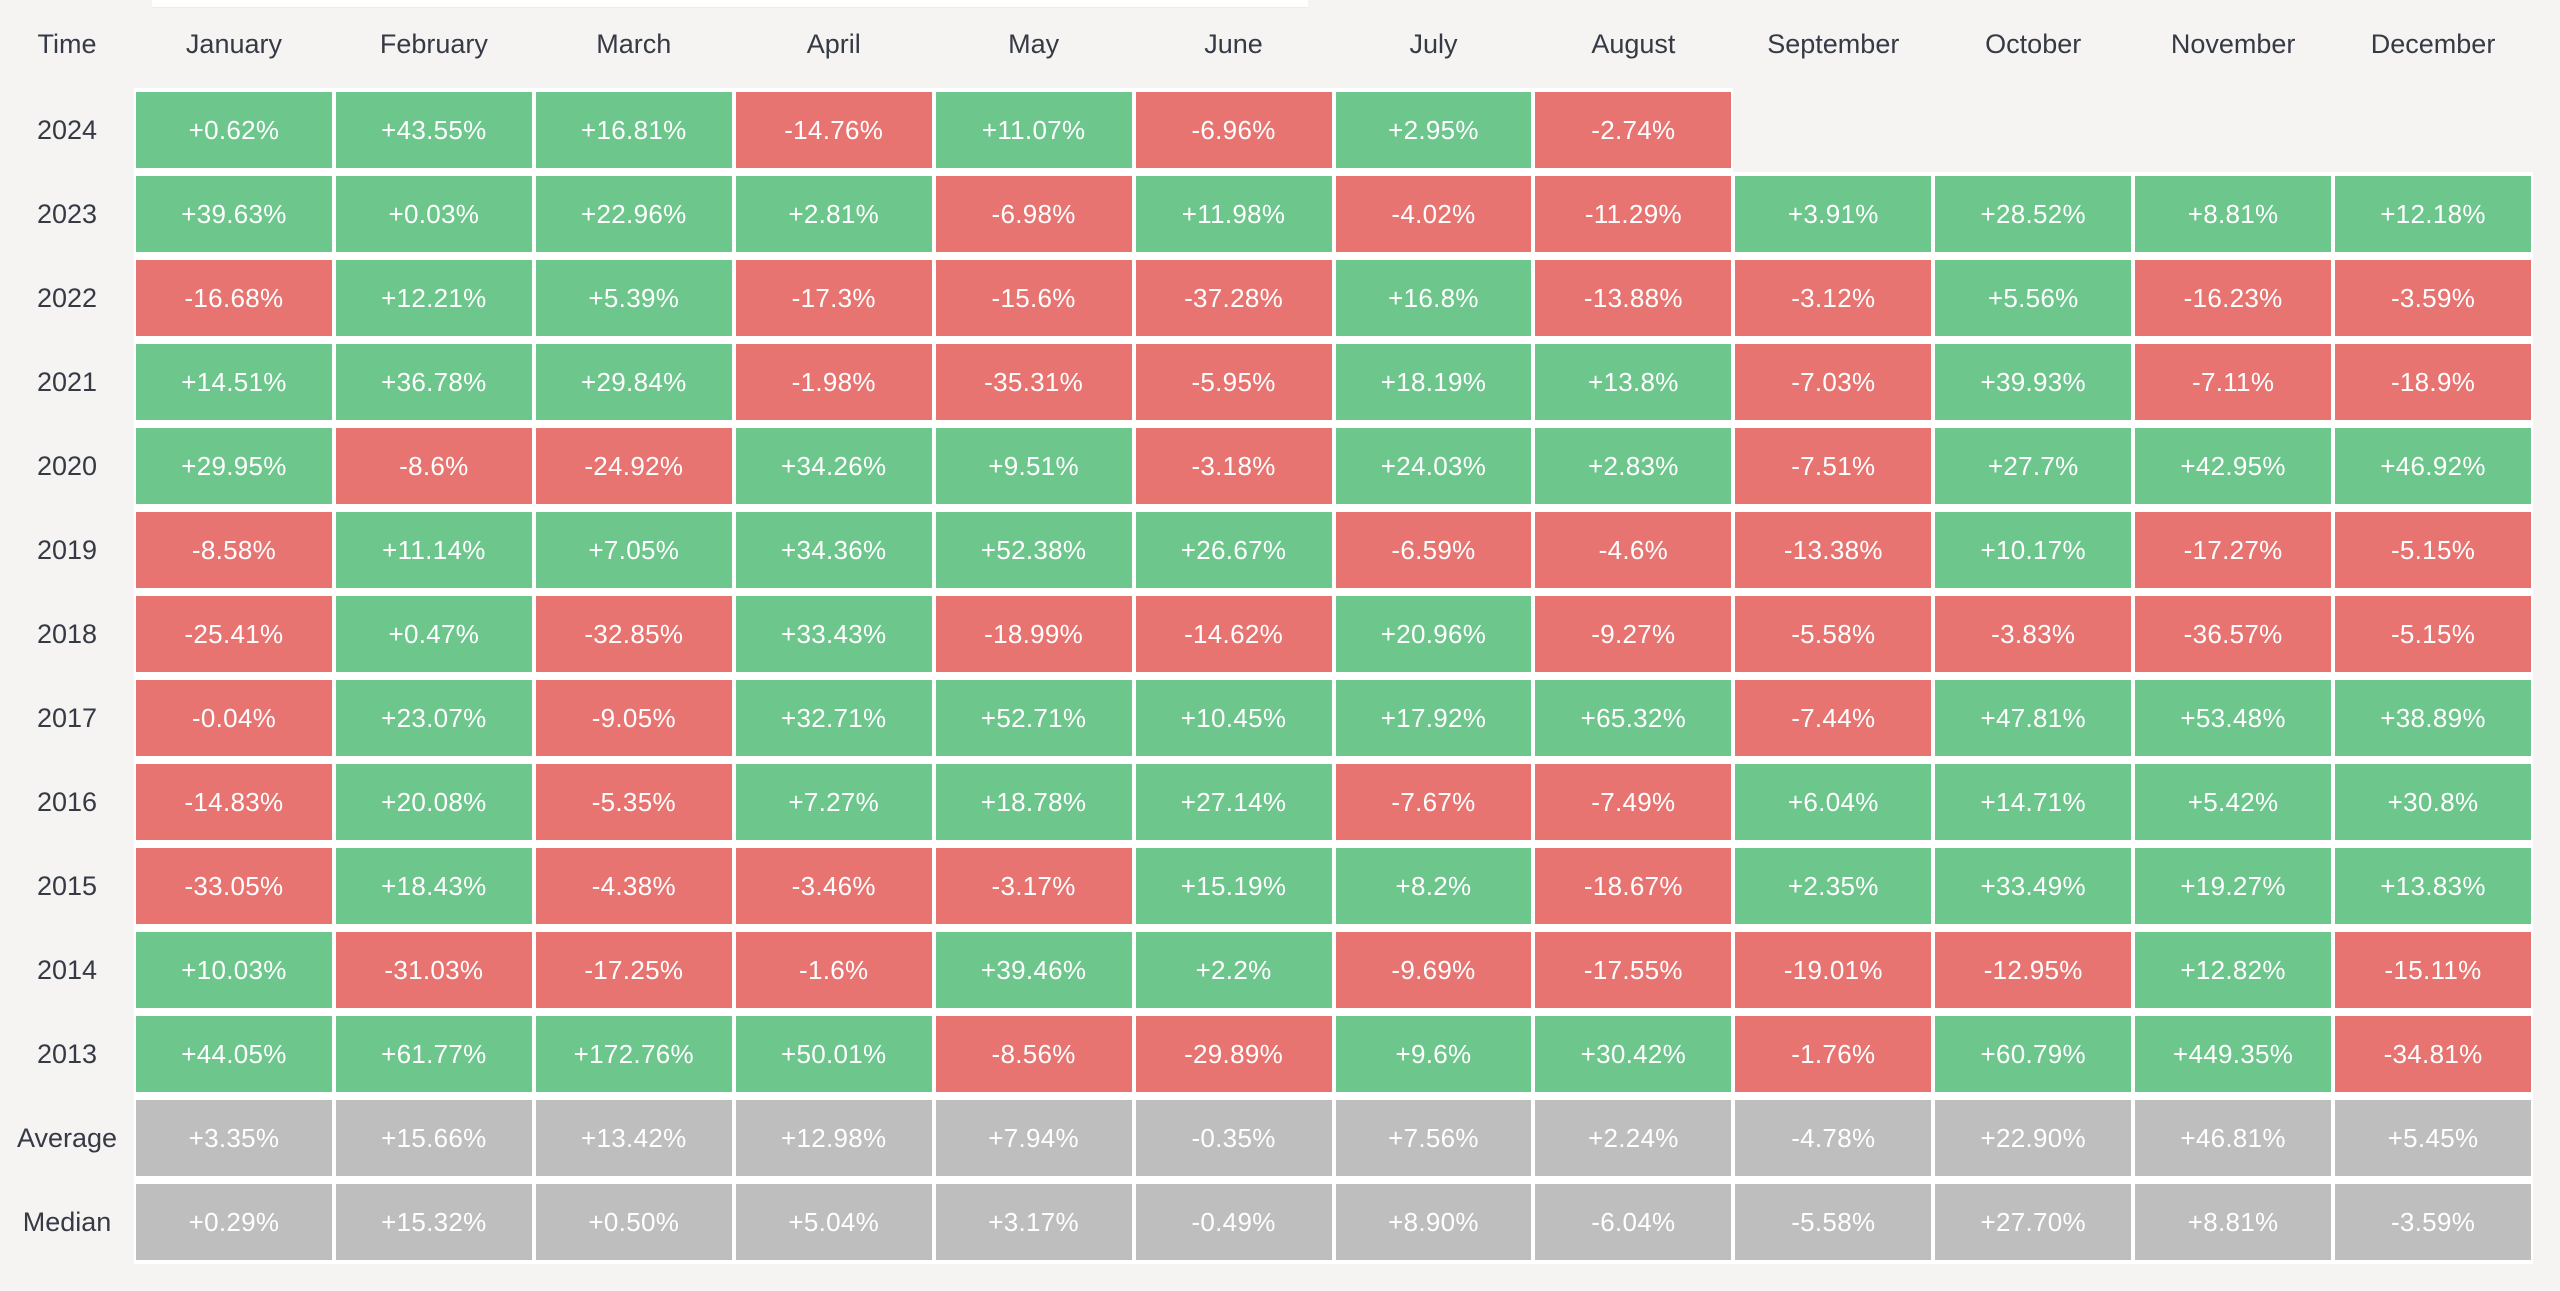 The height and width of the screenshot is (1291, 2560). What do you see at coordinates (833, 1138) in the screenshot?
I see `cell-average-april: +12.98%` at bounding box center [833, 1138].